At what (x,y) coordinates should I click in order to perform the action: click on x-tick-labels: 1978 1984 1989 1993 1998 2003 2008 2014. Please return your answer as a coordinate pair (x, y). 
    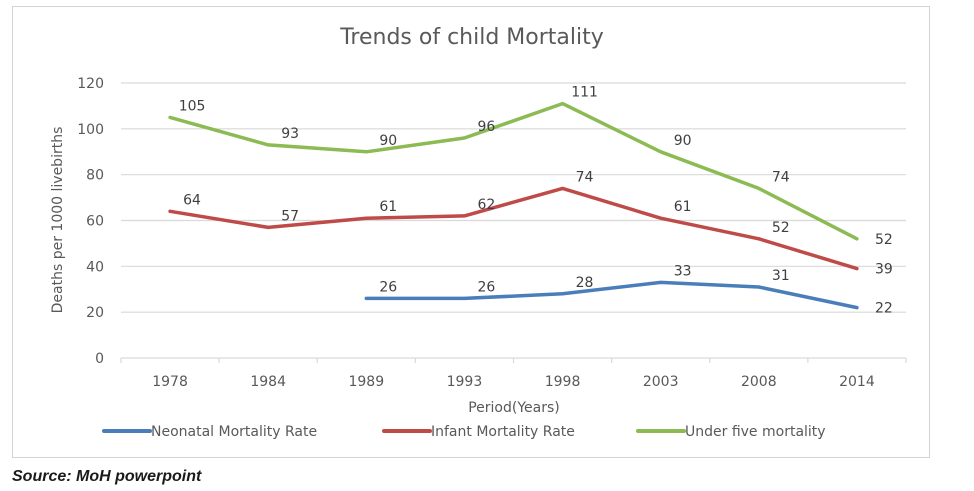
    Looking at the image, I should click on (513, 382).